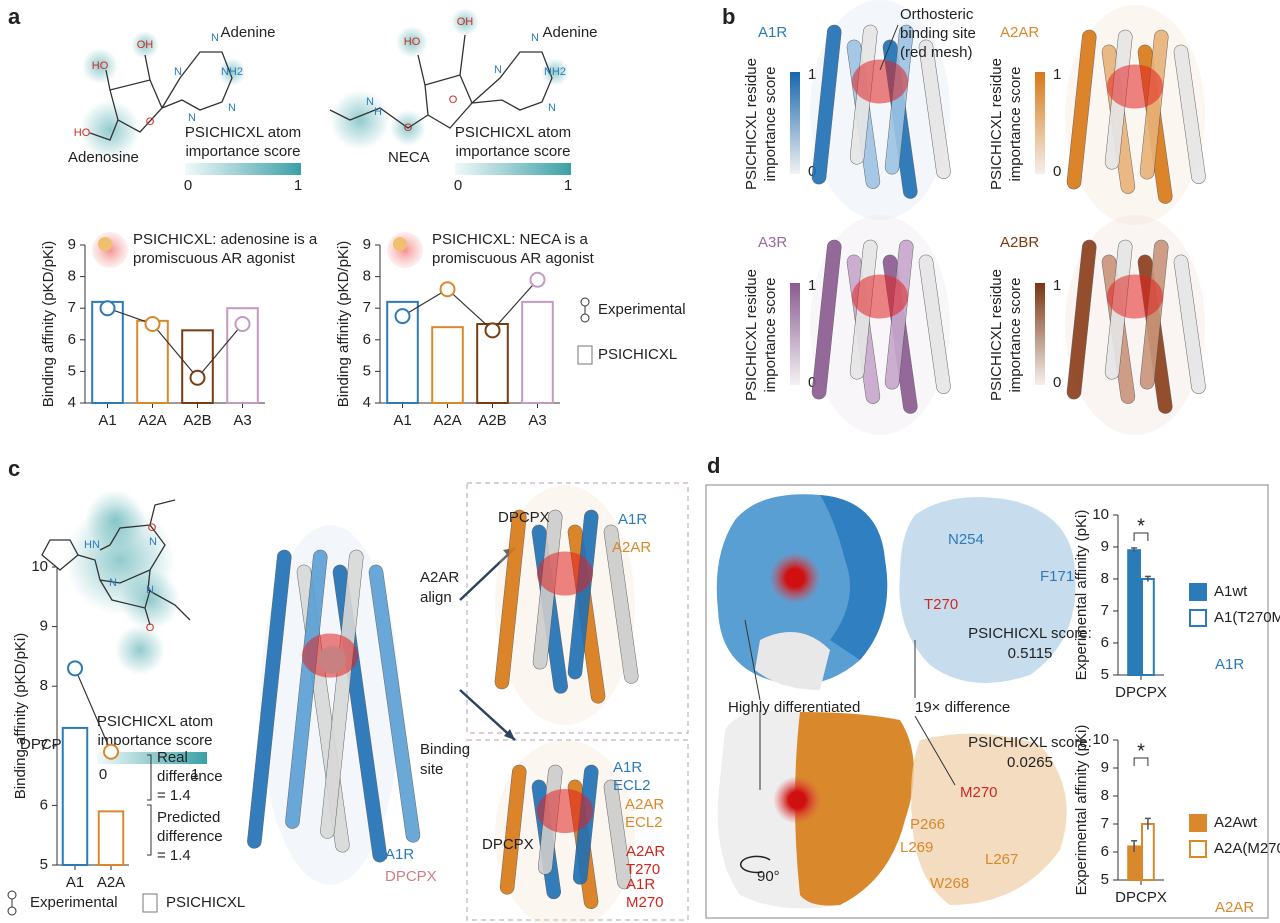 Image resolution: width=1280 pixels, height=923 pixels. What do you see at coordinates (172, 757) in the screenshot?
I see `annotation: Real` at bounding box center [172, 757].